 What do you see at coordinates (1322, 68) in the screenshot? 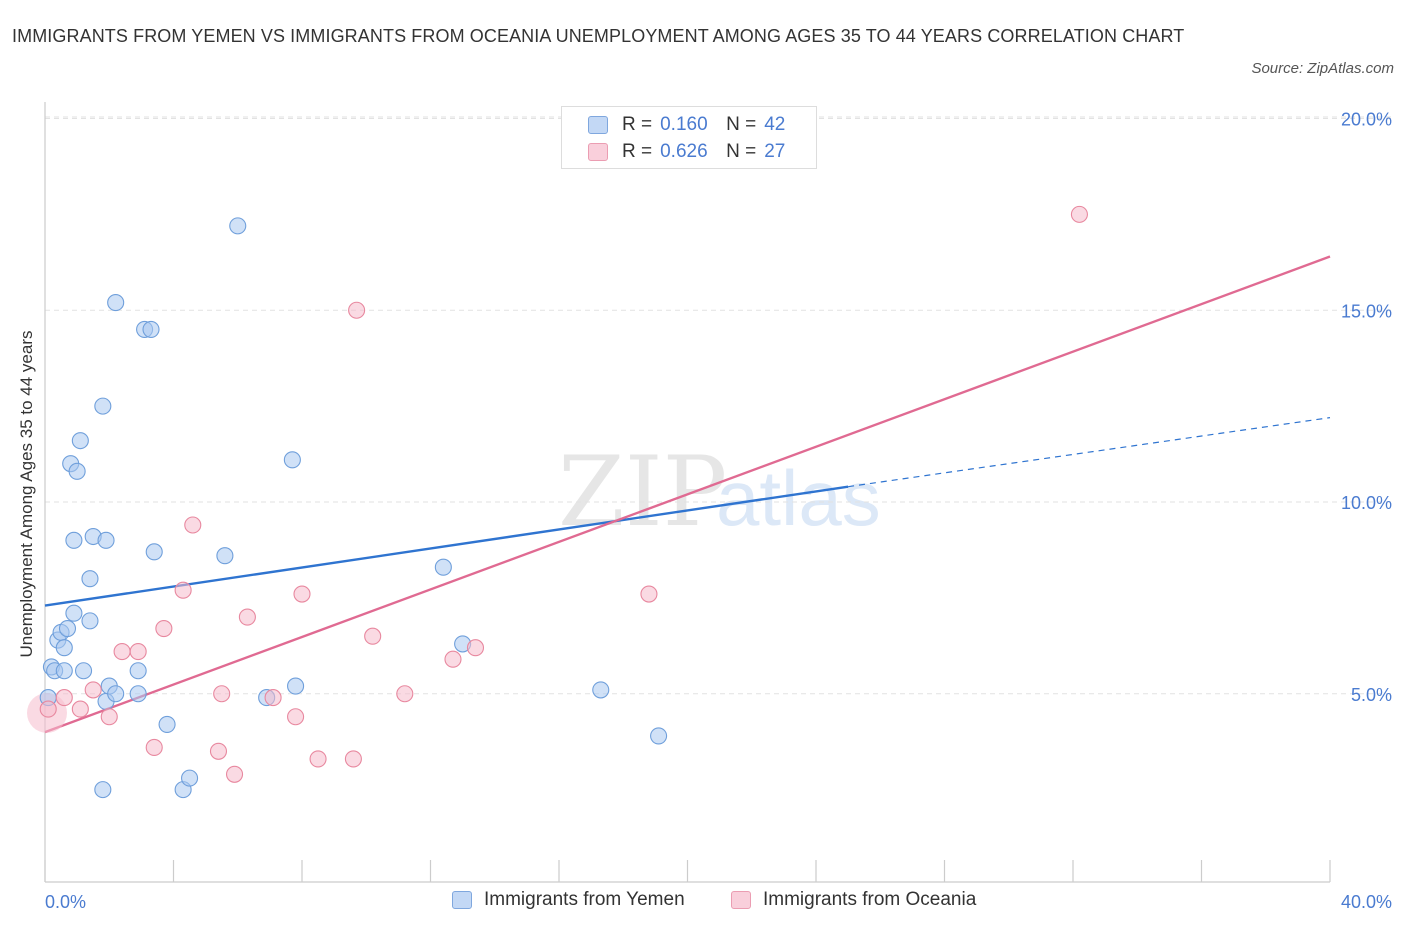
I see `source-label: Source: ZipAtlas.com` at bounding box center [1322, 68].